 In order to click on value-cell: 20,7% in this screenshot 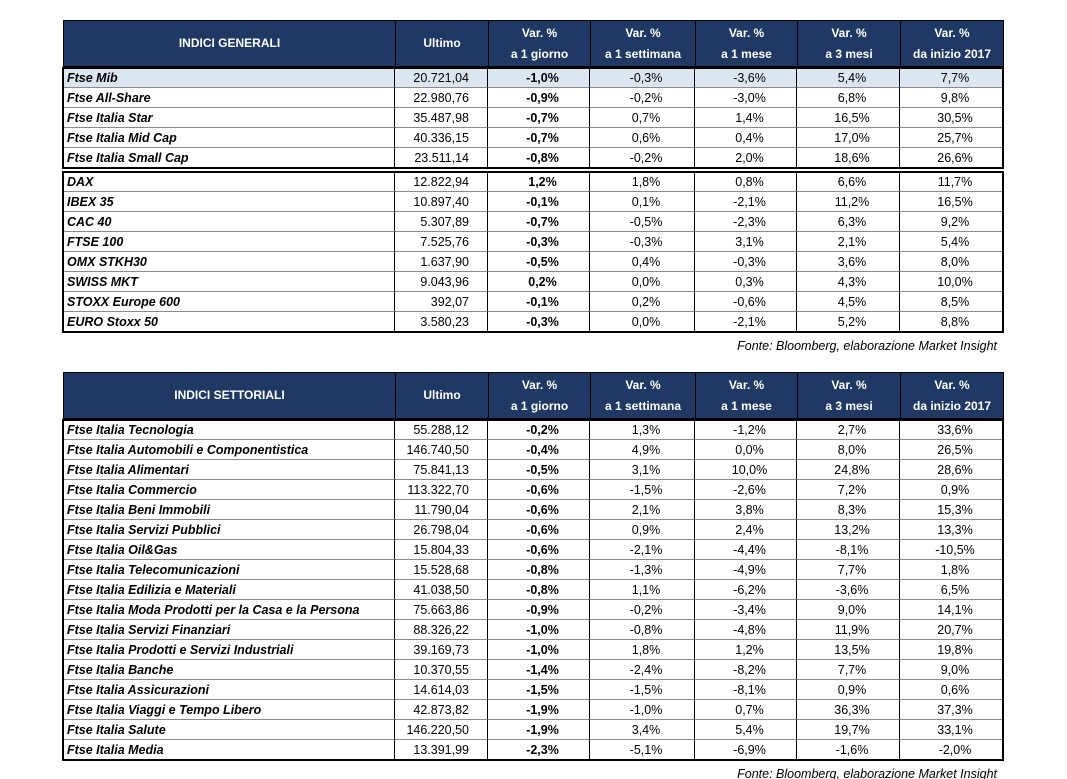, I will do `click(951, 630)`.